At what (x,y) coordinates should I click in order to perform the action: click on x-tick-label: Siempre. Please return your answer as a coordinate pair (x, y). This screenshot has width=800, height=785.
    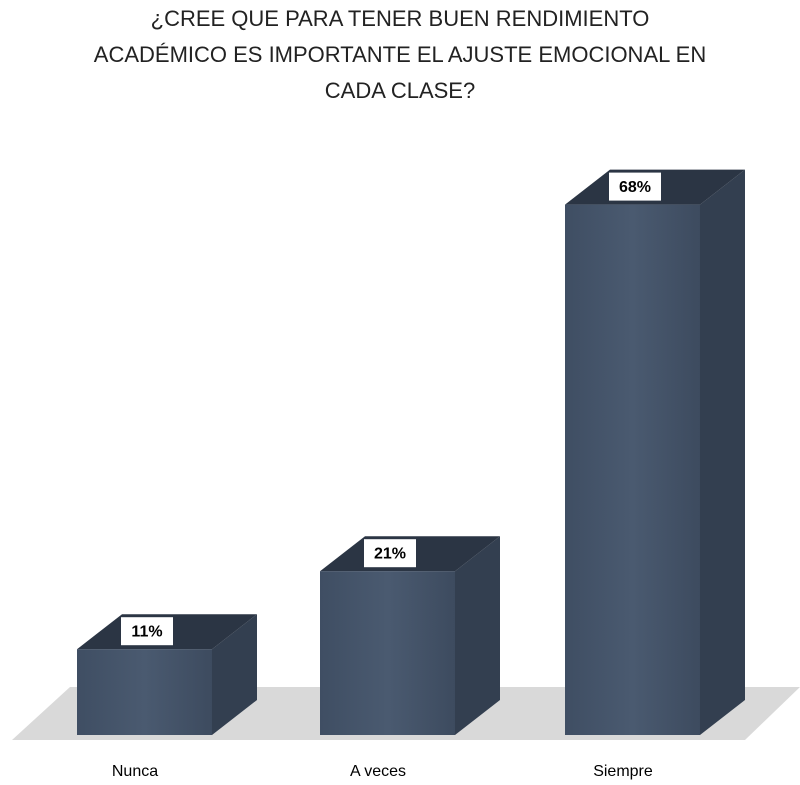
    Looking at the image, I should click on (623, 771).